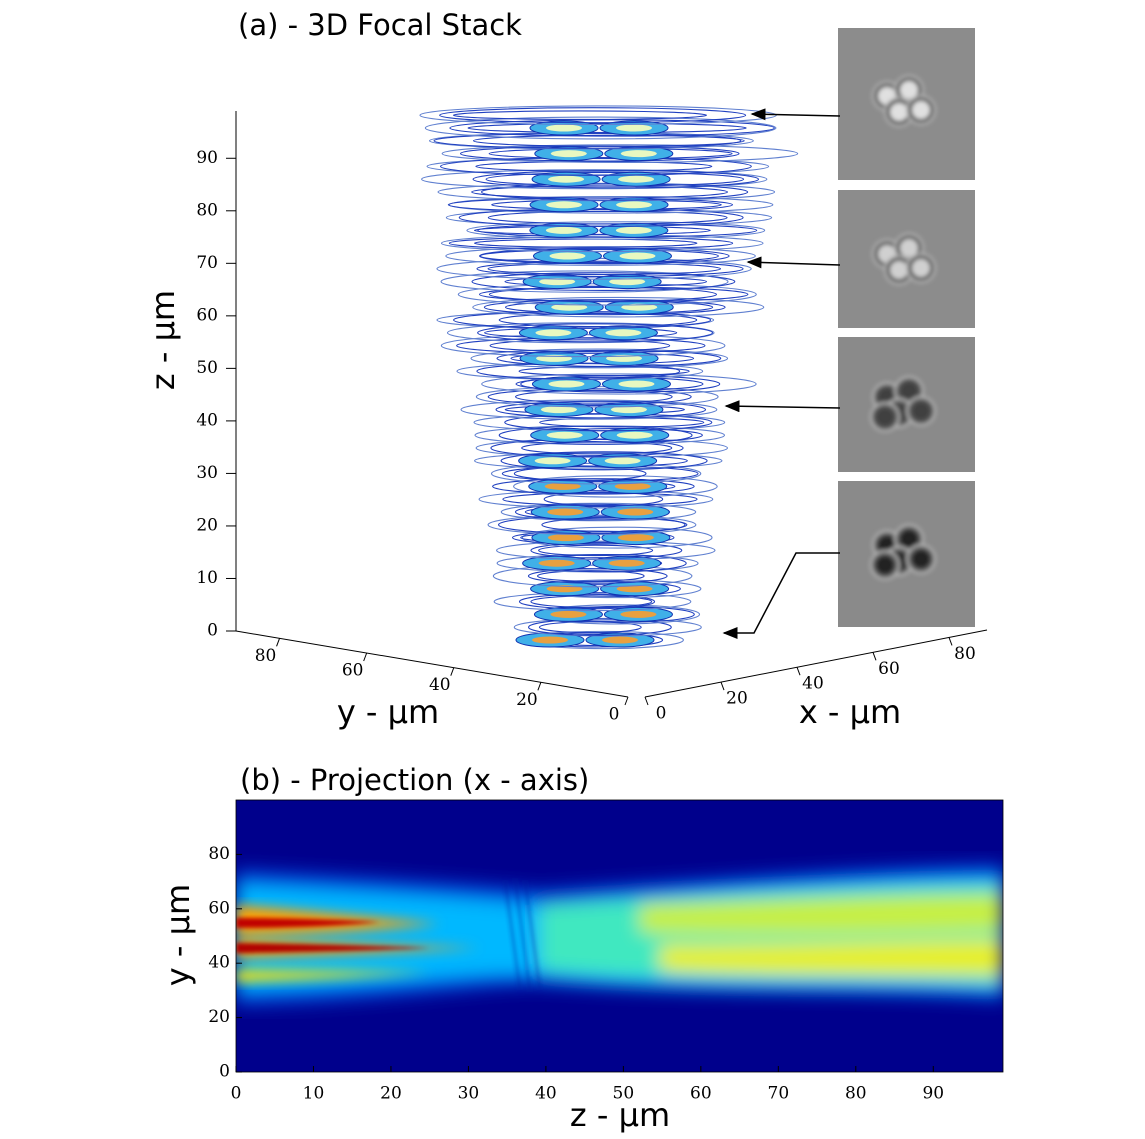  Describe the element at coordinates (219, 1017) in the screenshot. I see `y-tick-label: 20` at that location.